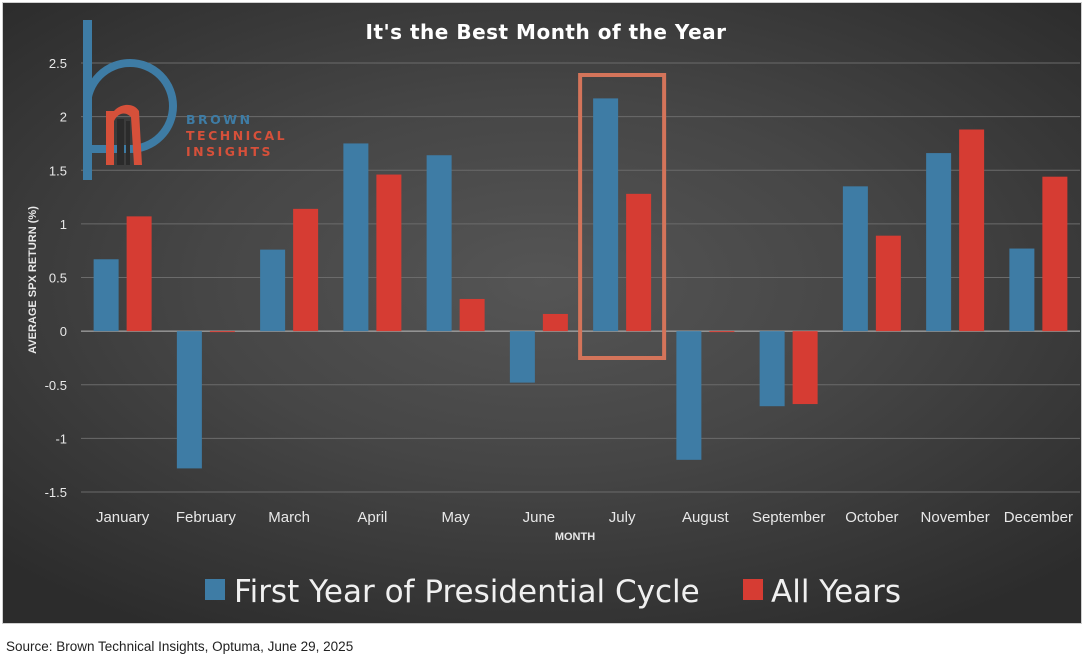 The width and height of the screenshot is (1084, 656). Describe the element at coordinates (546, 32) in the screenshot. I see `chart-title: It's the Best Month of the Year` at that location.